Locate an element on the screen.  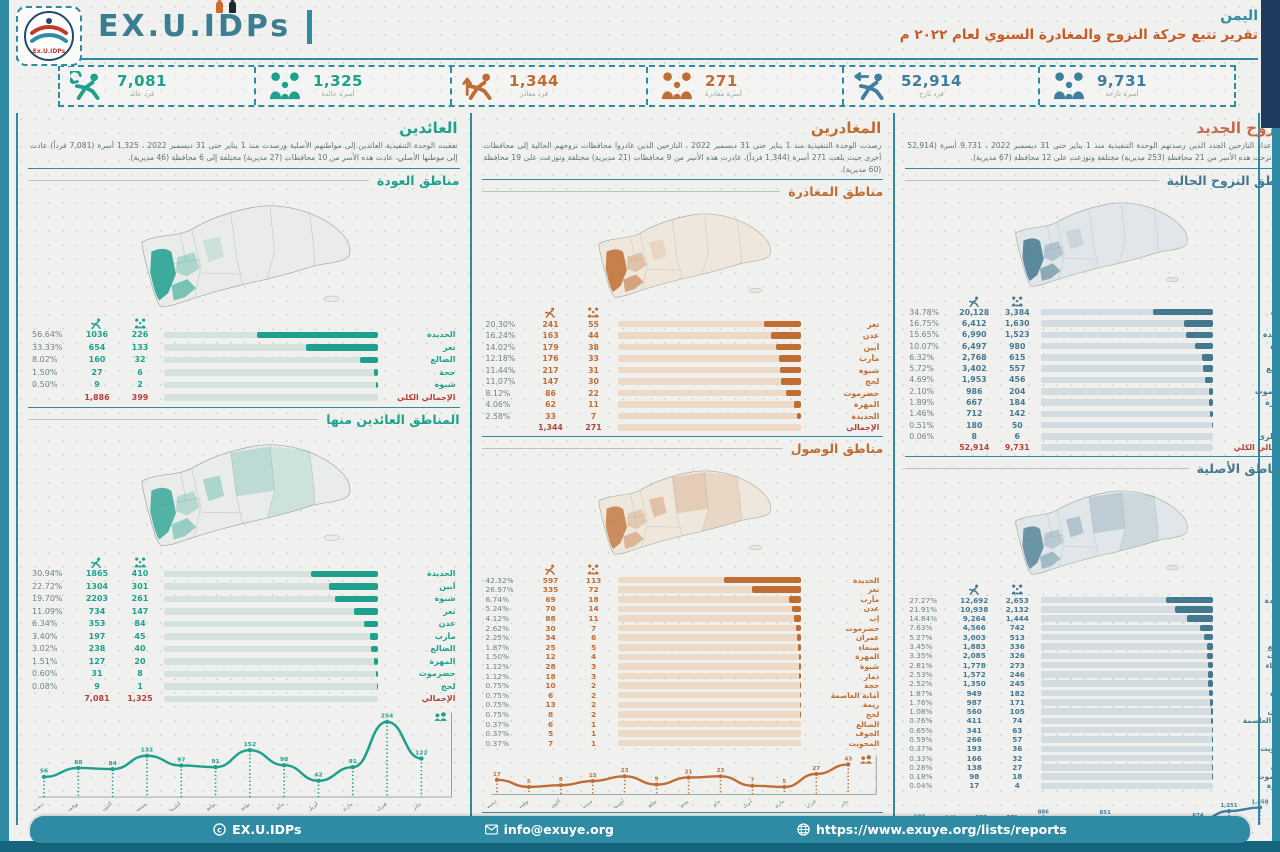
left-edge-strip is located at coordinates (4, 426).